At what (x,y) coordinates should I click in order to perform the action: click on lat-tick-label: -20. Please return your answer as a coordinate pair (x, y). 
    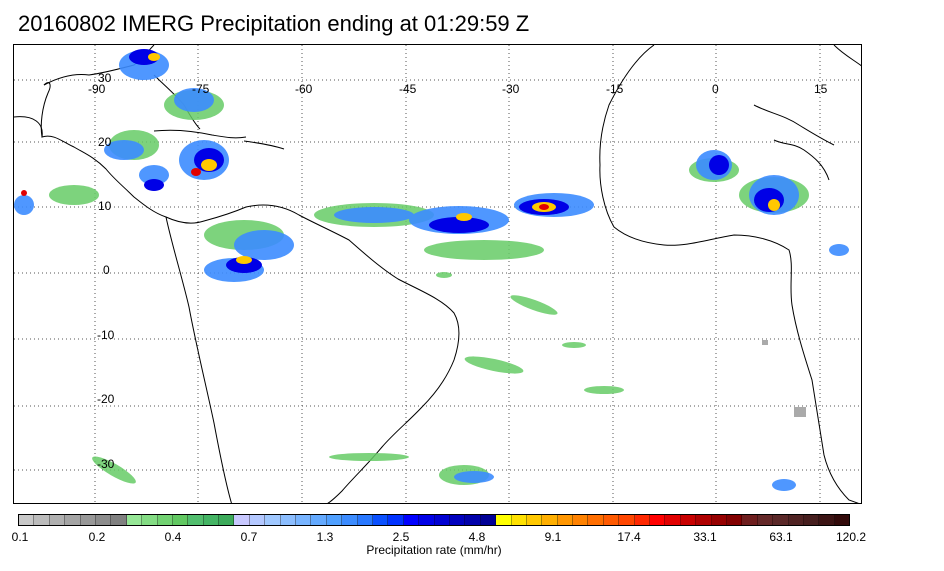
    Looking at the image, I should click on (106, 399).